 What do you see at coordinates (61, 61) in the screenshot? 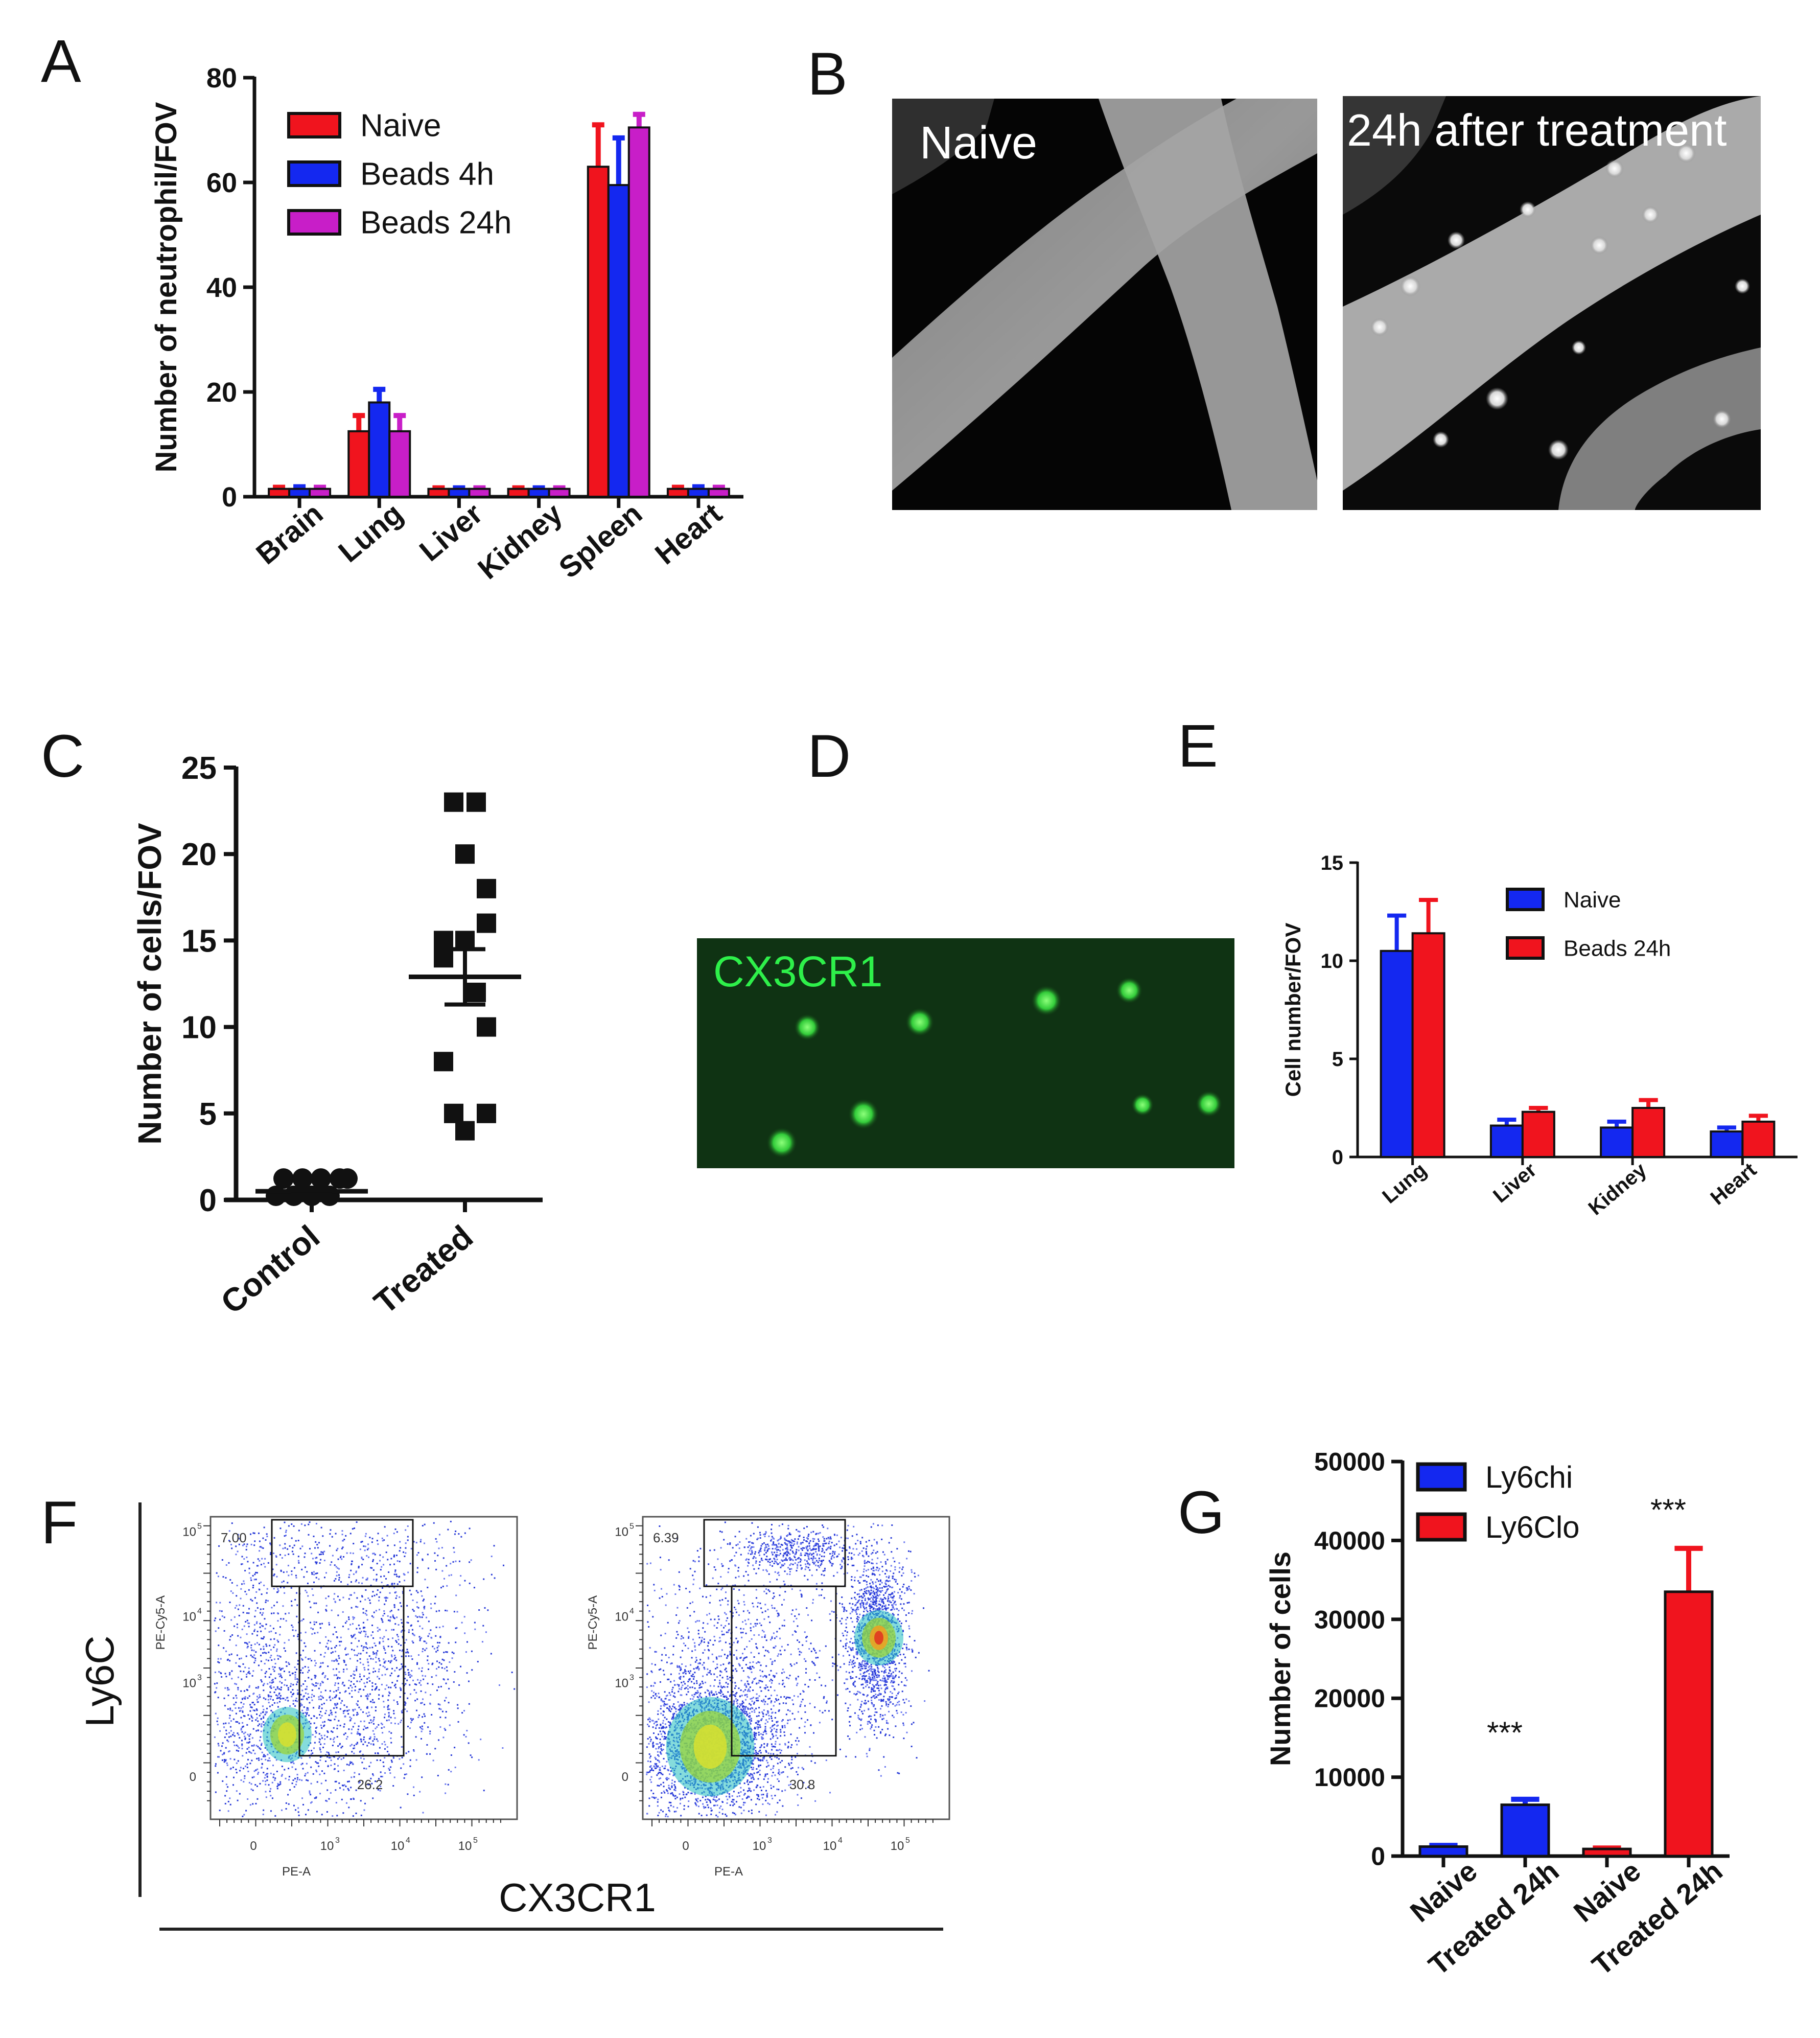
I see `panel-label-a: A` at bounding box center [61, 61].